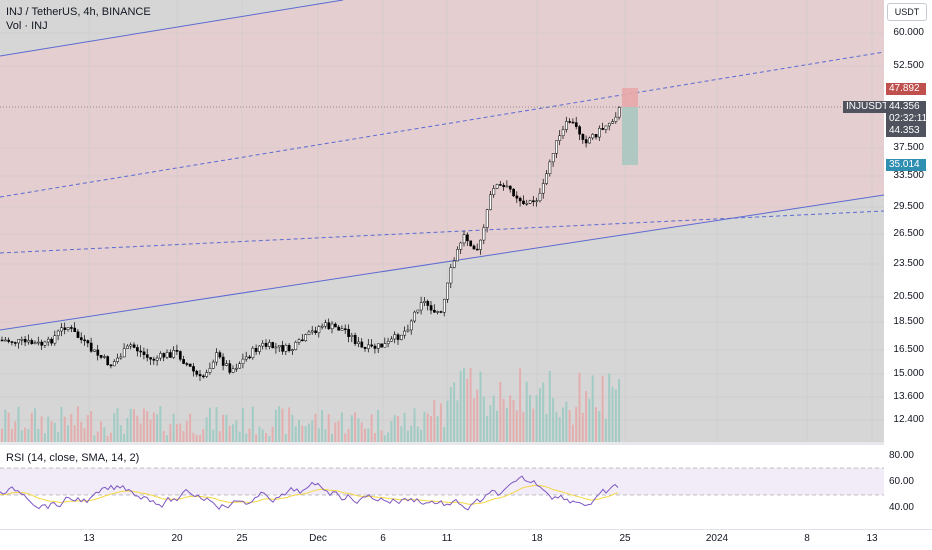  I want to click on currency-selector: USDT, so click(907, 12).